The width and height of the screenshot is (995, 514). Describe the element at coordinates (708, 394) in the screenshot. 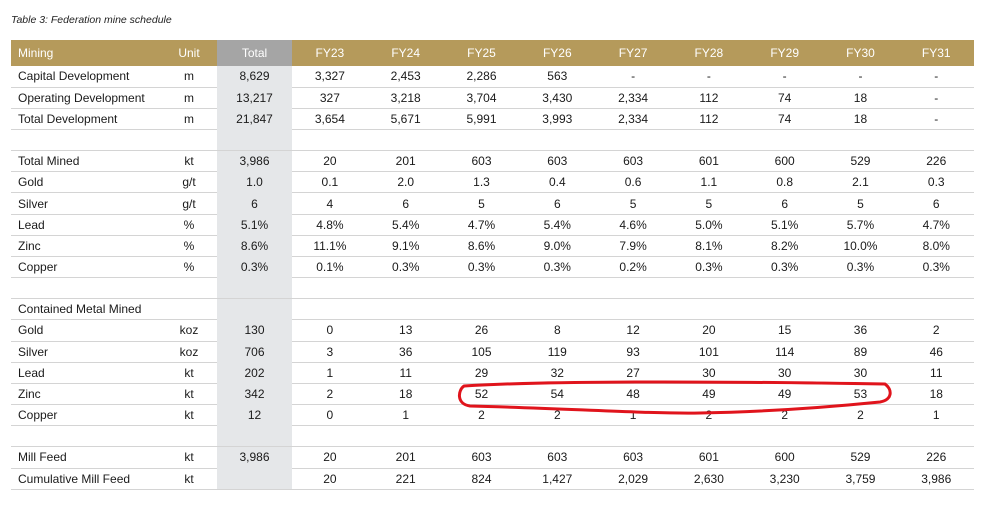

I see `value-cell: 49` at that location.